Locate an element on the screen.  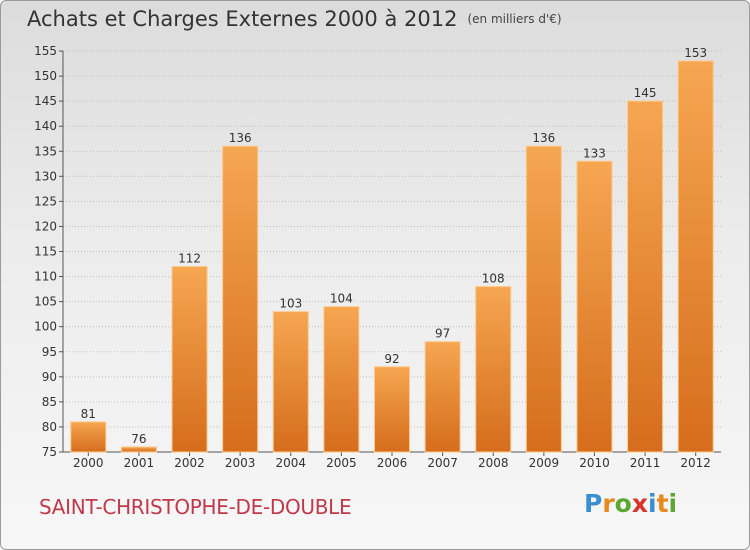
proxiti-logo: Proxiti is located at coordinates (630, 503).